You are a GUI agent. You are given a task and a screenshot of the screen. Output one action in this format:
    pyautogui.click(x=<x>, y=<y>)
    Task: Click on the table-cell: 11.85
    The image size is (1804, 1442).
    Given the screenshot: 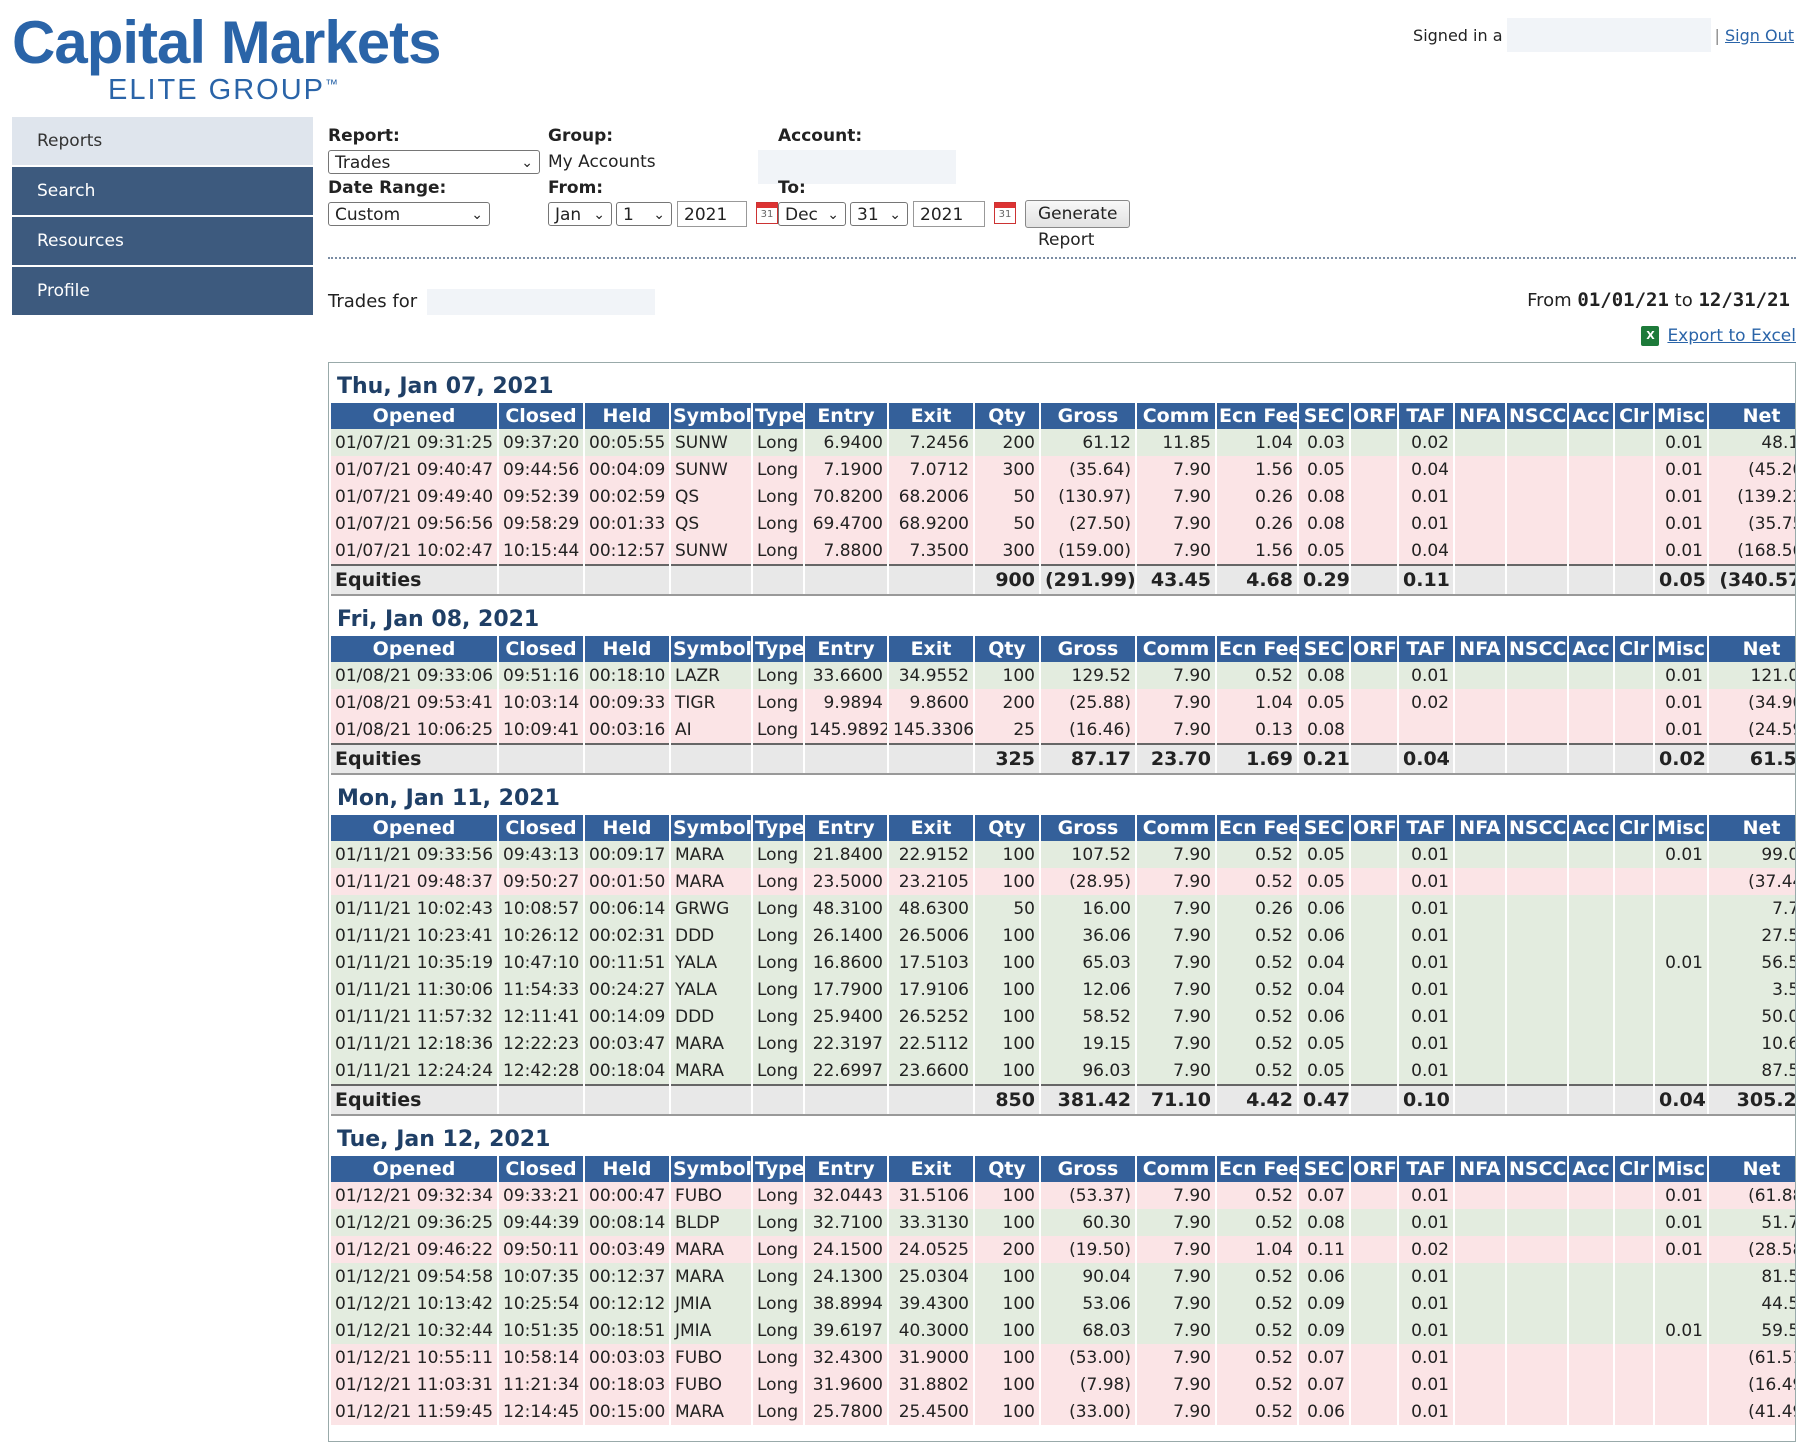 What is the action you would take?
    pyautogui.click(x=1176, y=442)
    